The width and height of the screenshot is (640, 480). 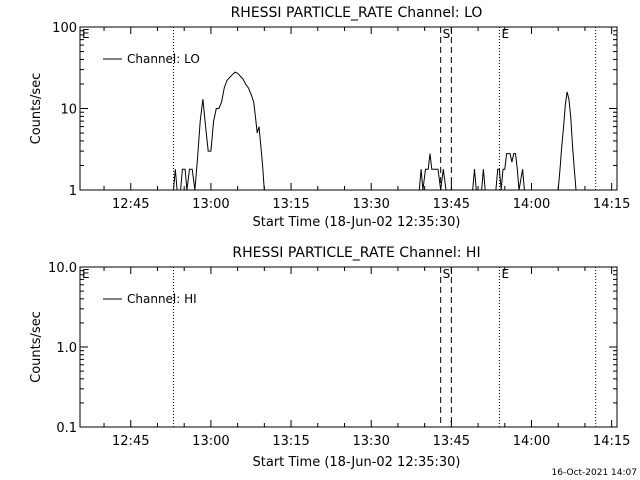 What do you see at coordinates (66, 348) in the screenshot?
I see `y-tick-label: 1.0` at bounding box center [66, 348].